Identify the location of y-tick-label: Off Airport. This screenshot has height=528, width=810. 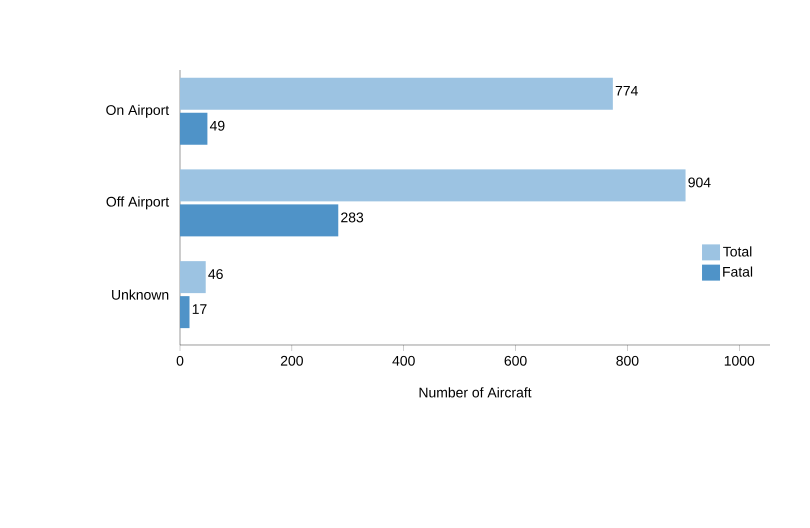
(138, 203).